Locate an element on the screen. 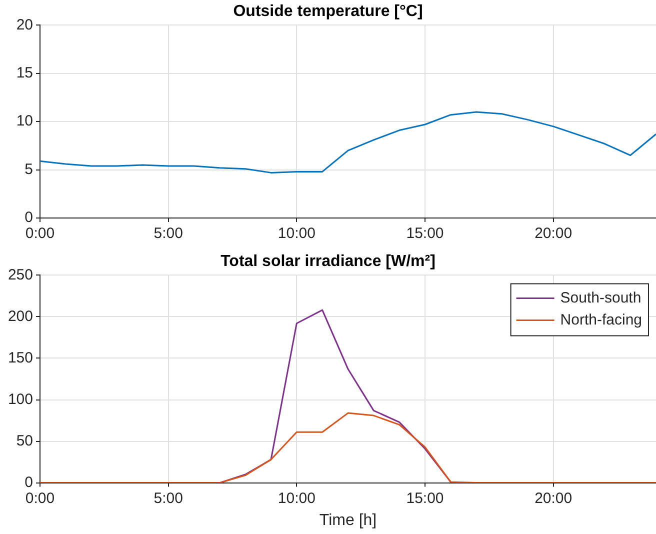  y-tick-label: 10 is located at coordinates (24, 121).